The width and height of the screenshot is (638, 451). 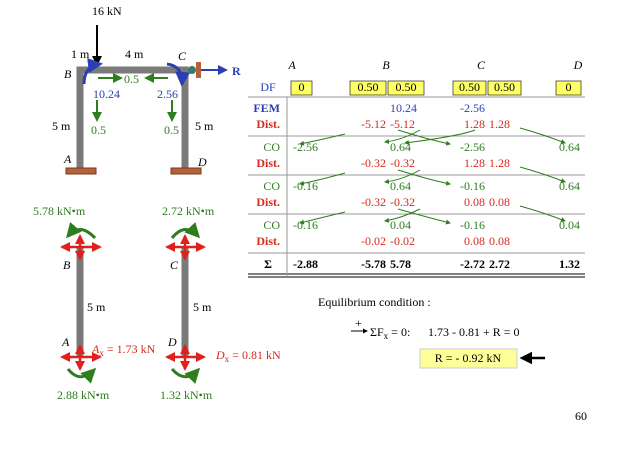 What do you see at coordinates (399, 332) in the screenshot?
I see `rest: = 0:` at bounding box center [399, 332].